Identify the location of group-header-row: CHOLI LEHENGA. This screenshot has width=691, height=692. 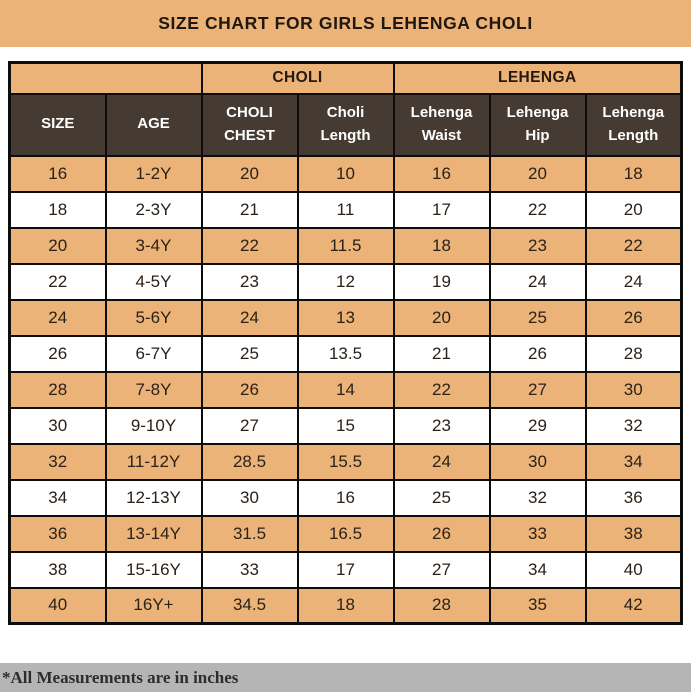
(345, 78).